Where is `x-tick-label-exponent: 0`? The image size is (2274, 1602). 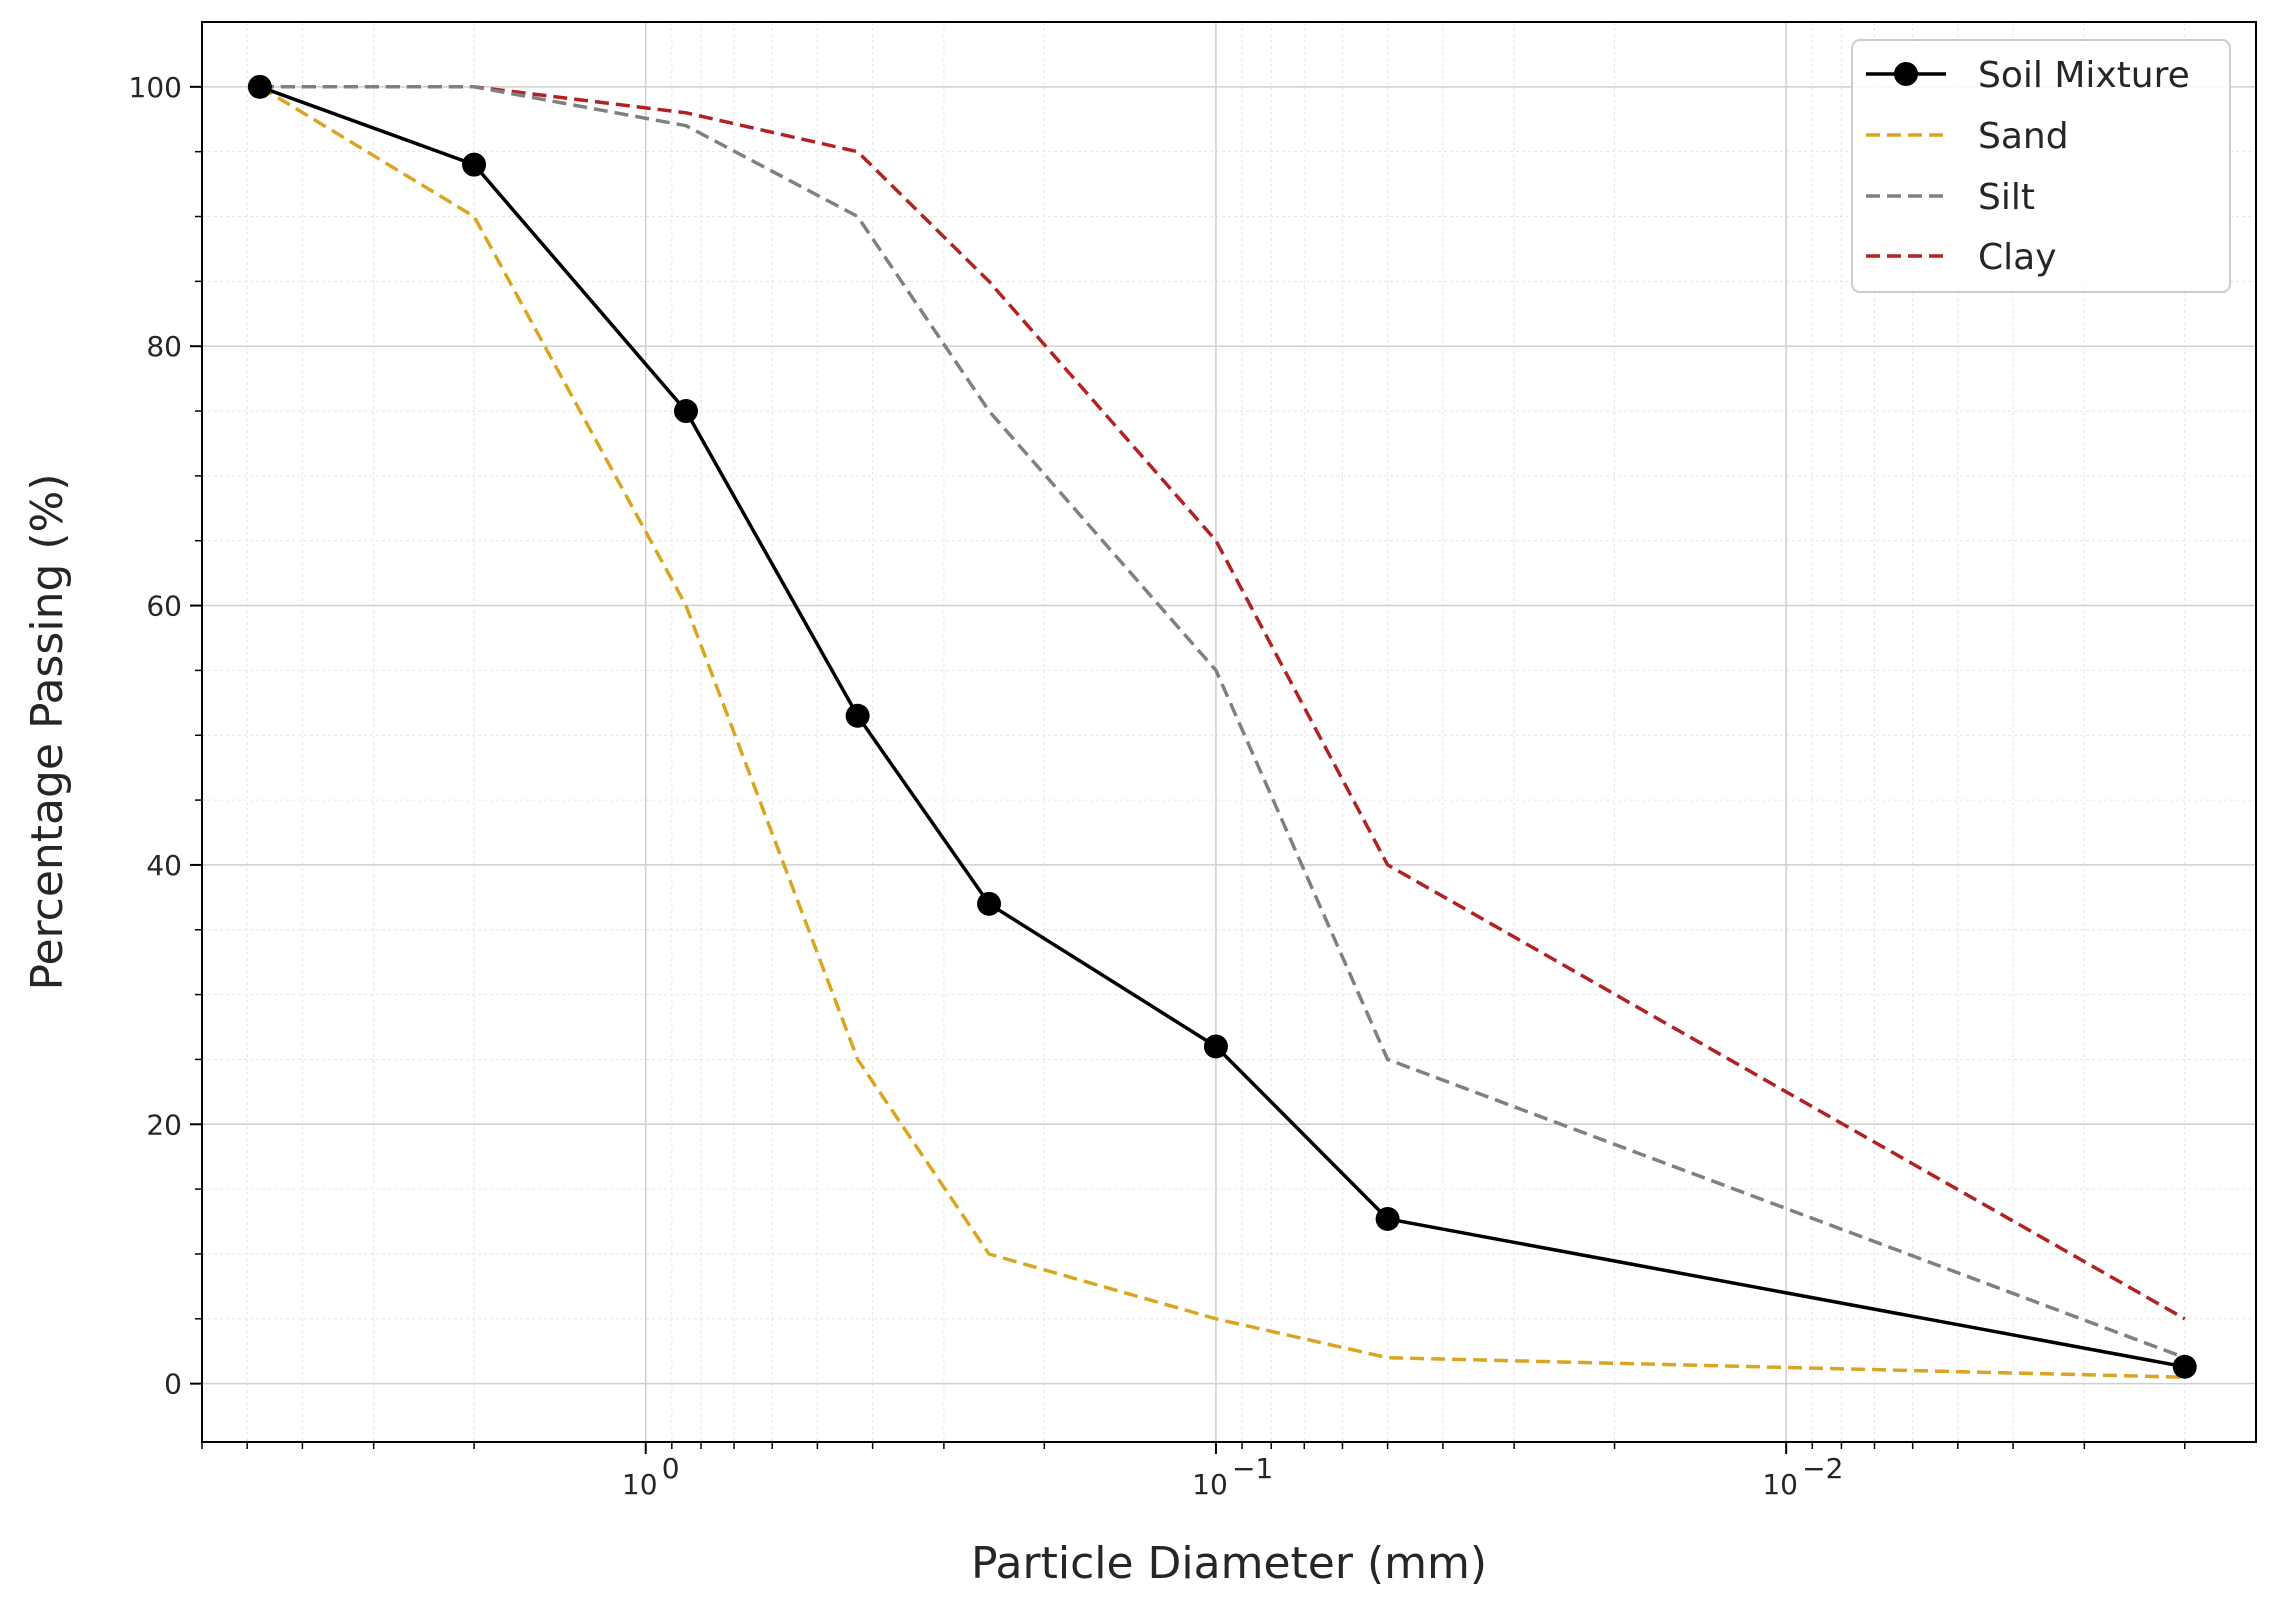 x-tick-label-exponent: 0 is located at coordinates (671, 1468).